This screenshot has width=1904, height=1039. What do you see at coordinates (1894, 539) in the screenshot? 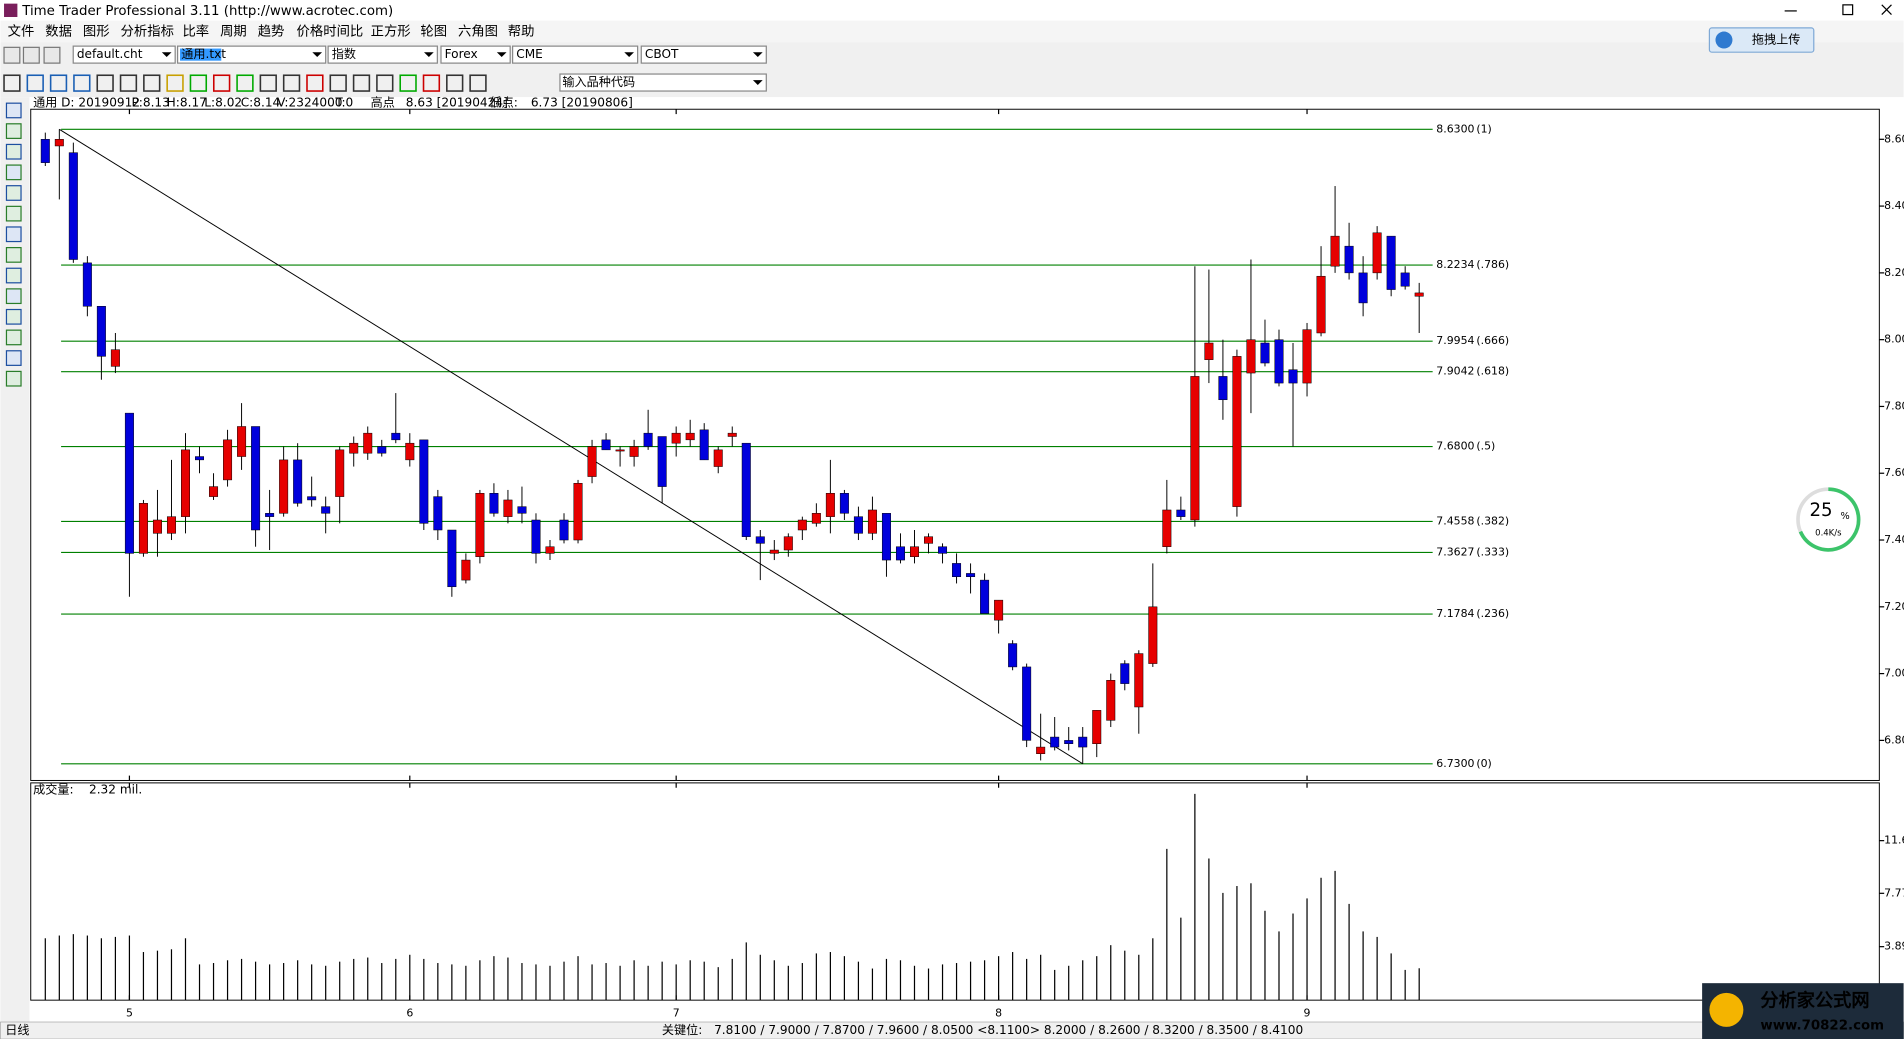
I see `y-tick-label: 7.40` at bounding box center [1894, 539].